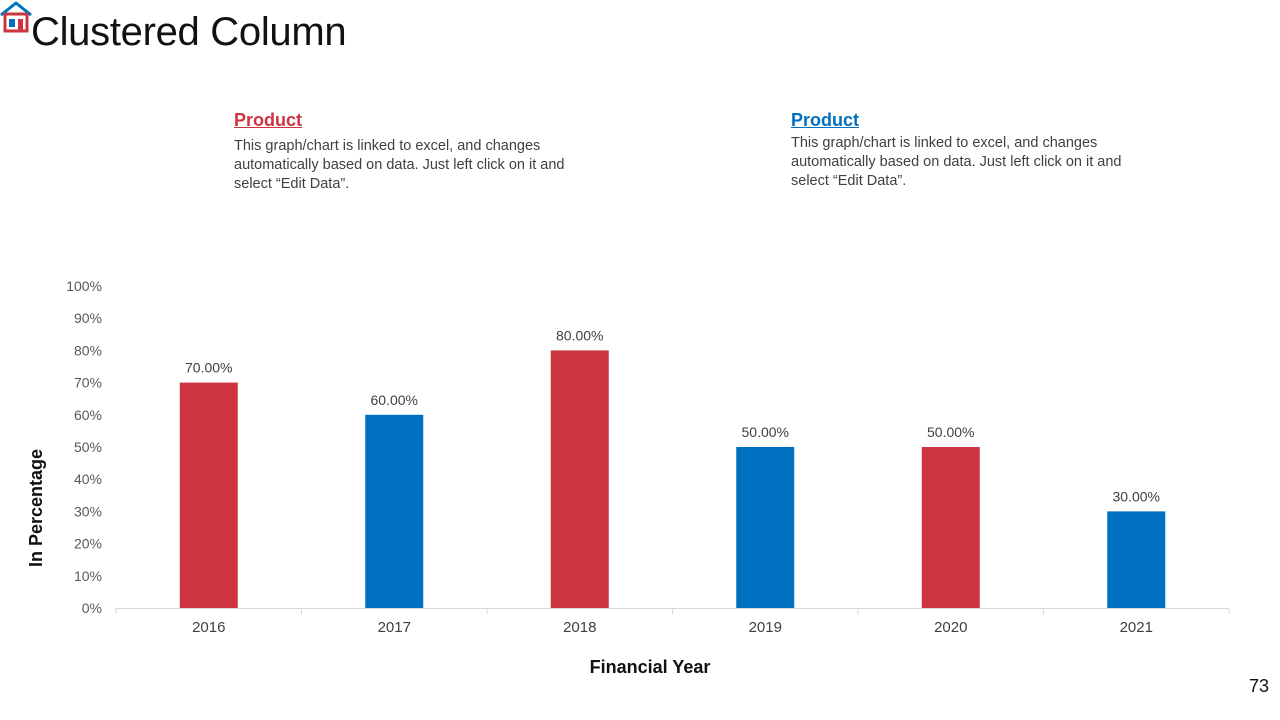  I want to click on y-tick-label-20: 20%, so click(88, 544).